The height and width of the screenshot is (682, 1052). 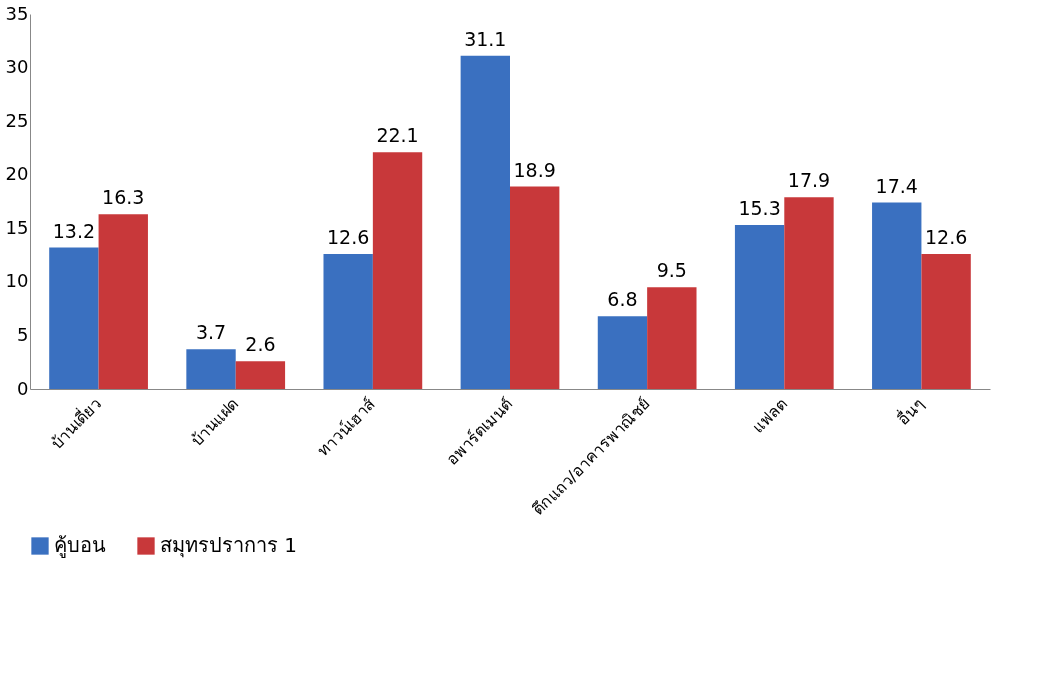 I want to click on data-label: 2.6, so click(x=260, y=344).